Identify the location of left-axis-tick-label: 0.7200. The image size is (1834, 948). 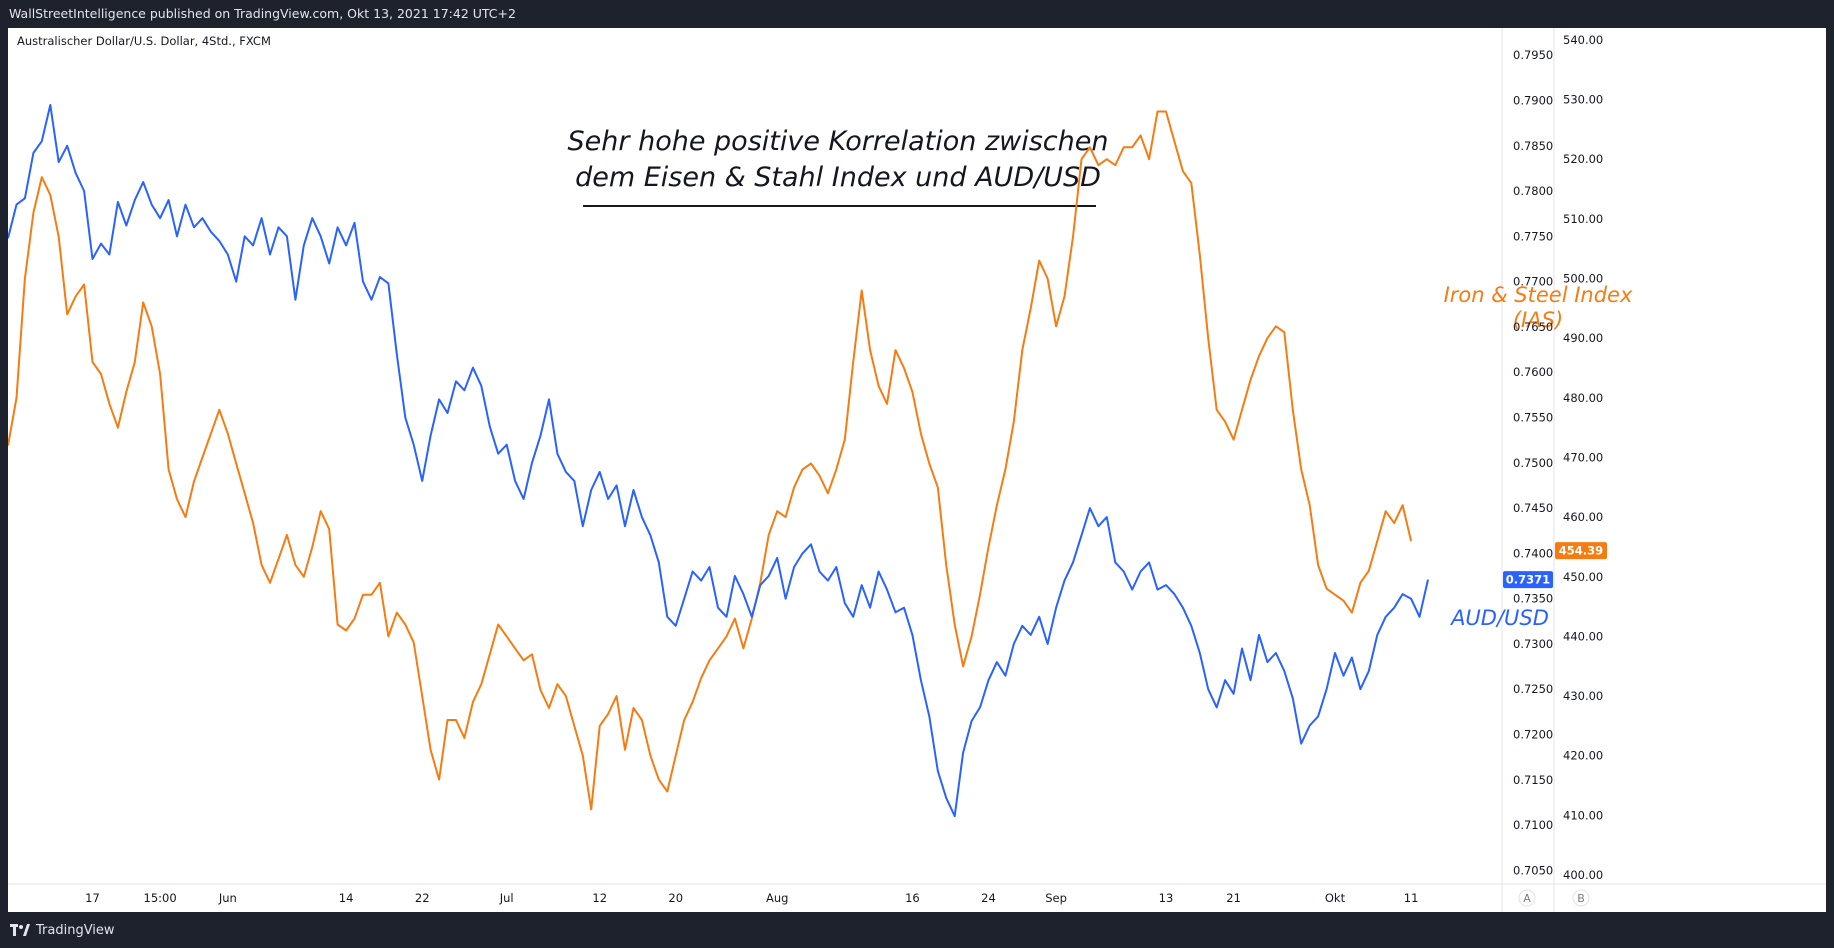
(1533, 735).